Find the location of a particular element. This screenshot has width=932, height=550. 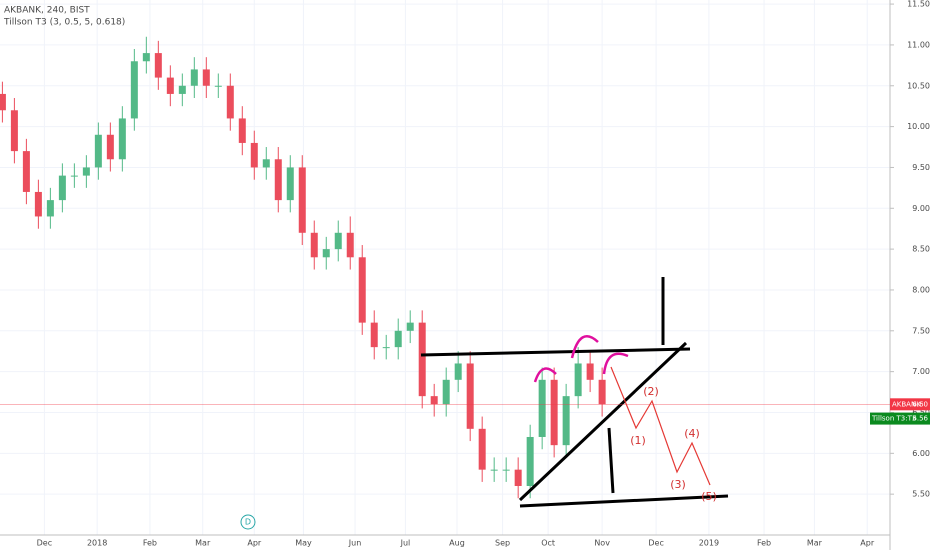

x-tick-label: Oct is located at coordinates (548, 543).